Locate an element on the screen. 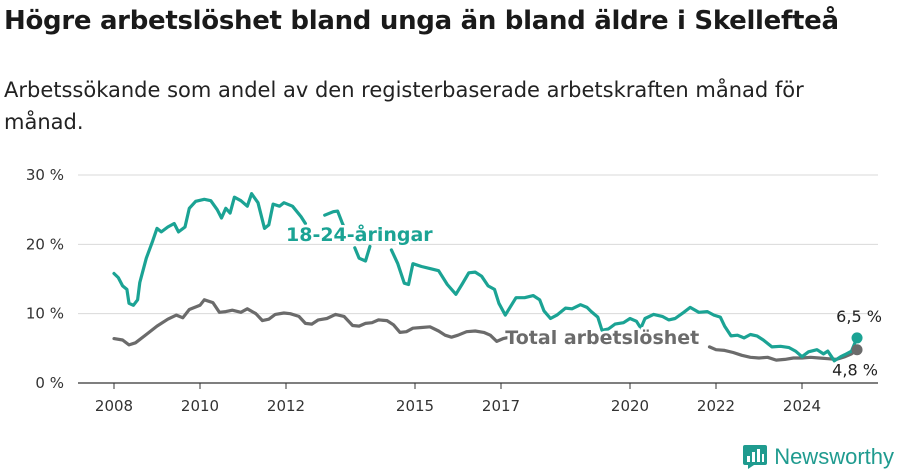  y-tick-label: 0 % is located at coordinates (49, 383).